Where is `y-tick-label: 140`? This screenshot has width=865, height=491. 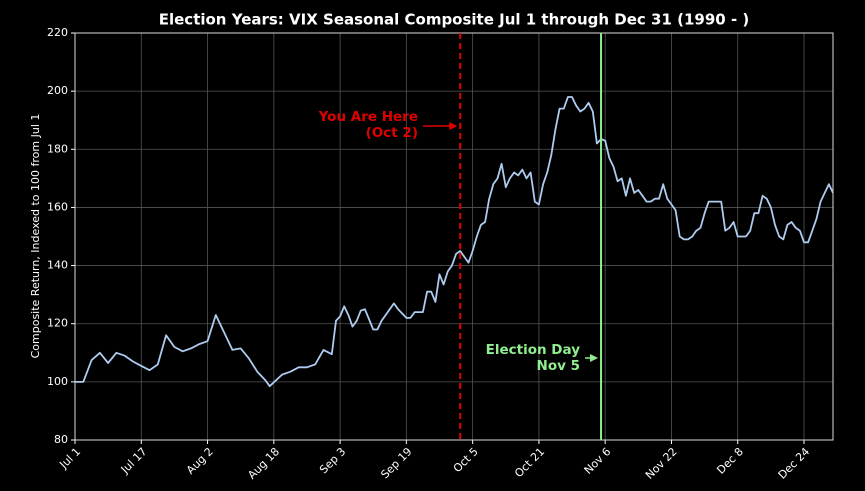
y-tick-label: 140 is located at coordinates (57, 265).